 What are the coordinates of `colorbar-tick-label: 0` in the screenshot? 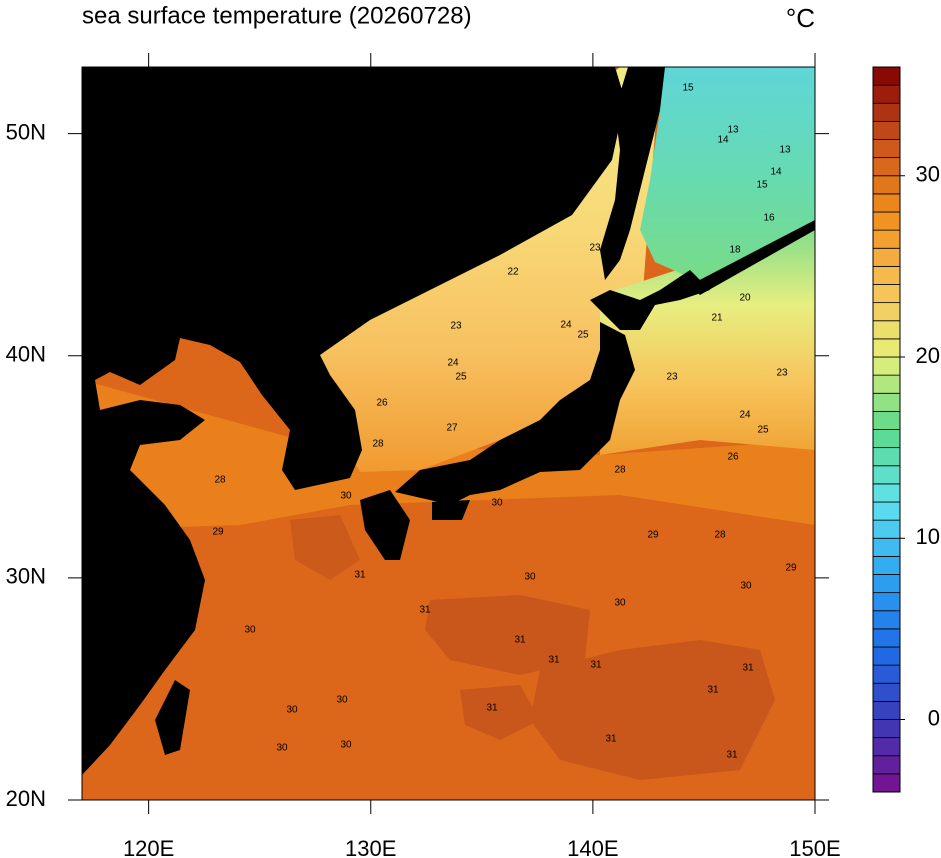 It's located at (934, 717).